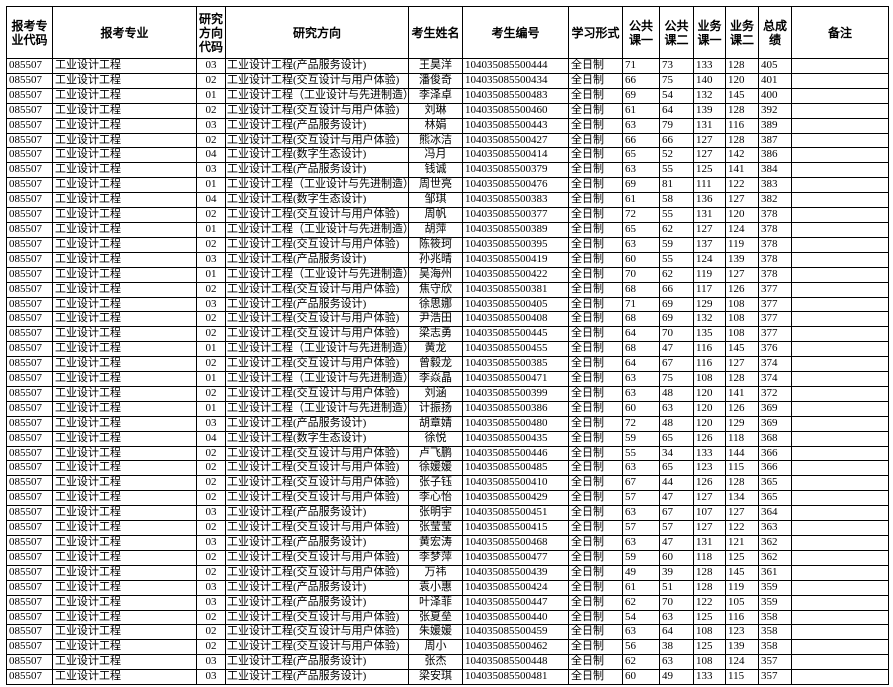 The image size is (893, 687). Describe the element at coordinates (435, 483) in the screenshot. I see `table-cell: 张子钰` at that location.